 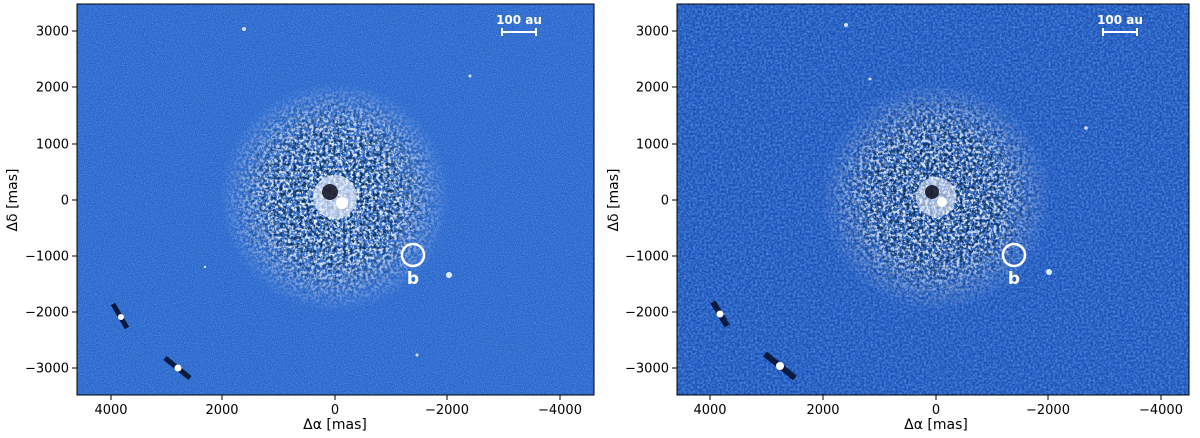 What do you see at coordinates (1014, 255) in the screenshot?
I see `right-planet-circle` at bounding box center [1014, 255].